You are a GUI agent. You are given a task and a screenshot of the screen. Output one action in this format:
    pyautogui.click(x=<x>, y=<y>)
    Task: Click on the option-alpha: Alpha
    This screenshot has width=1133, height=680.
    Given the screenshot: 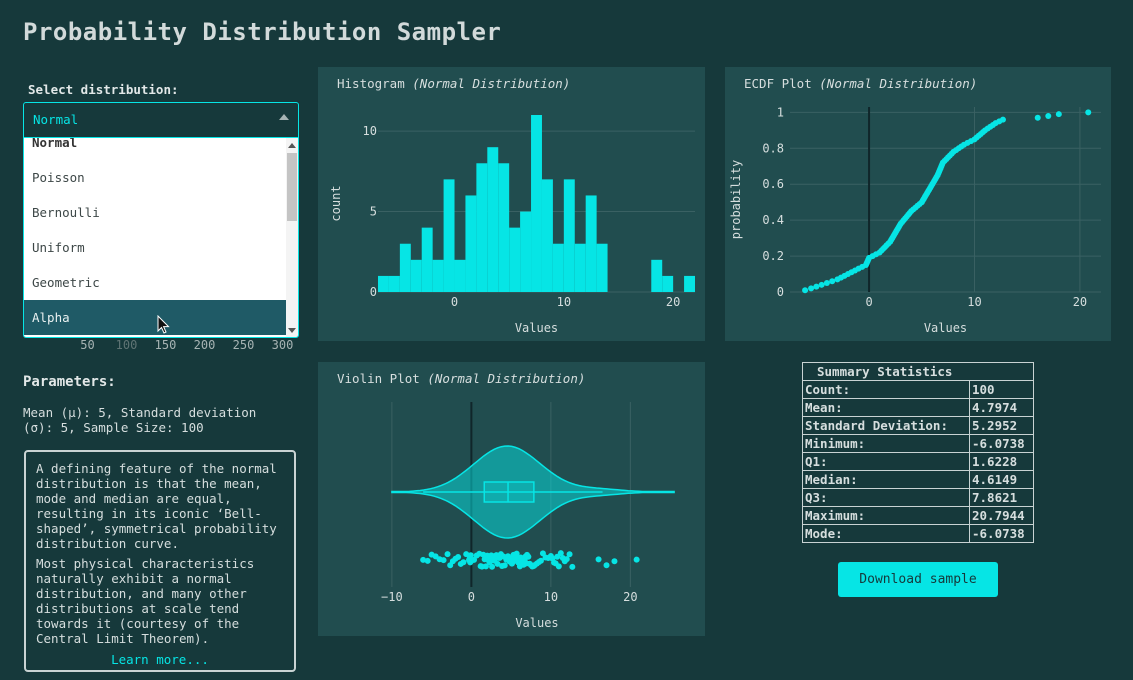 What is the action you would take?
    pyautogui.click(x=155, y=317)
    